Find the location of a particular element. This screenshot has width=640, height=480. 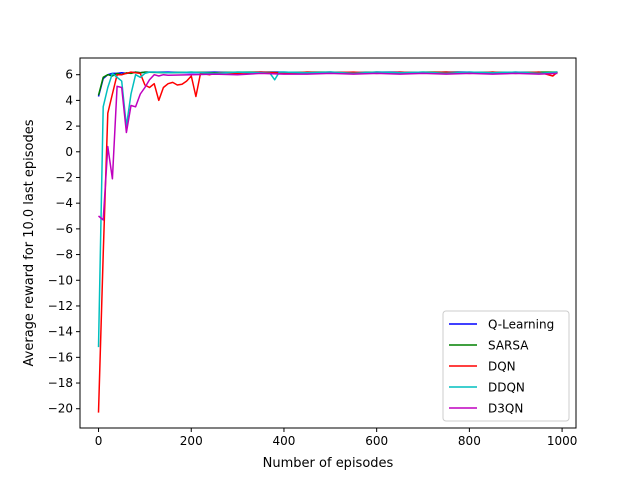

y-tick-label: −14 is located at coordinates (60, 332).